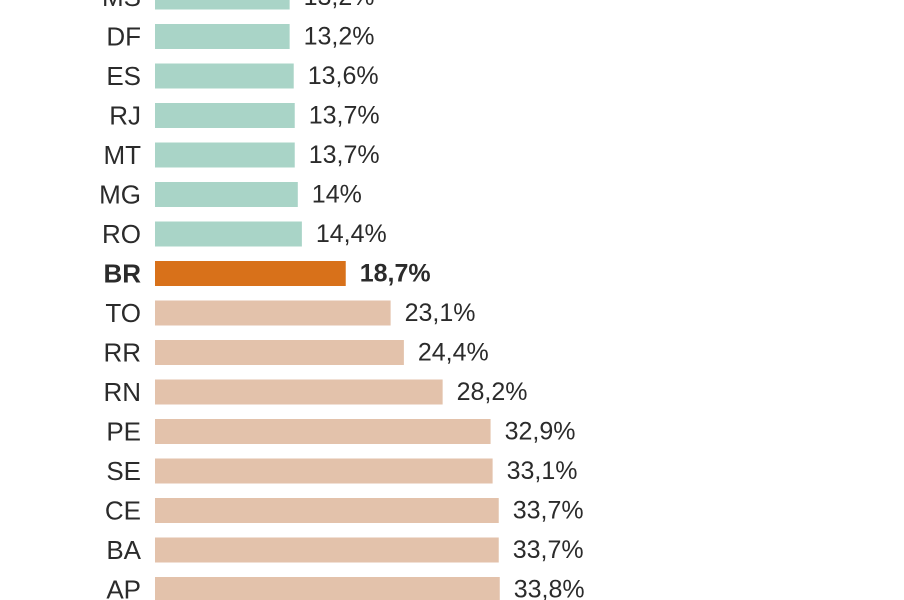  I want to click on bar-df, so click(222, 36).